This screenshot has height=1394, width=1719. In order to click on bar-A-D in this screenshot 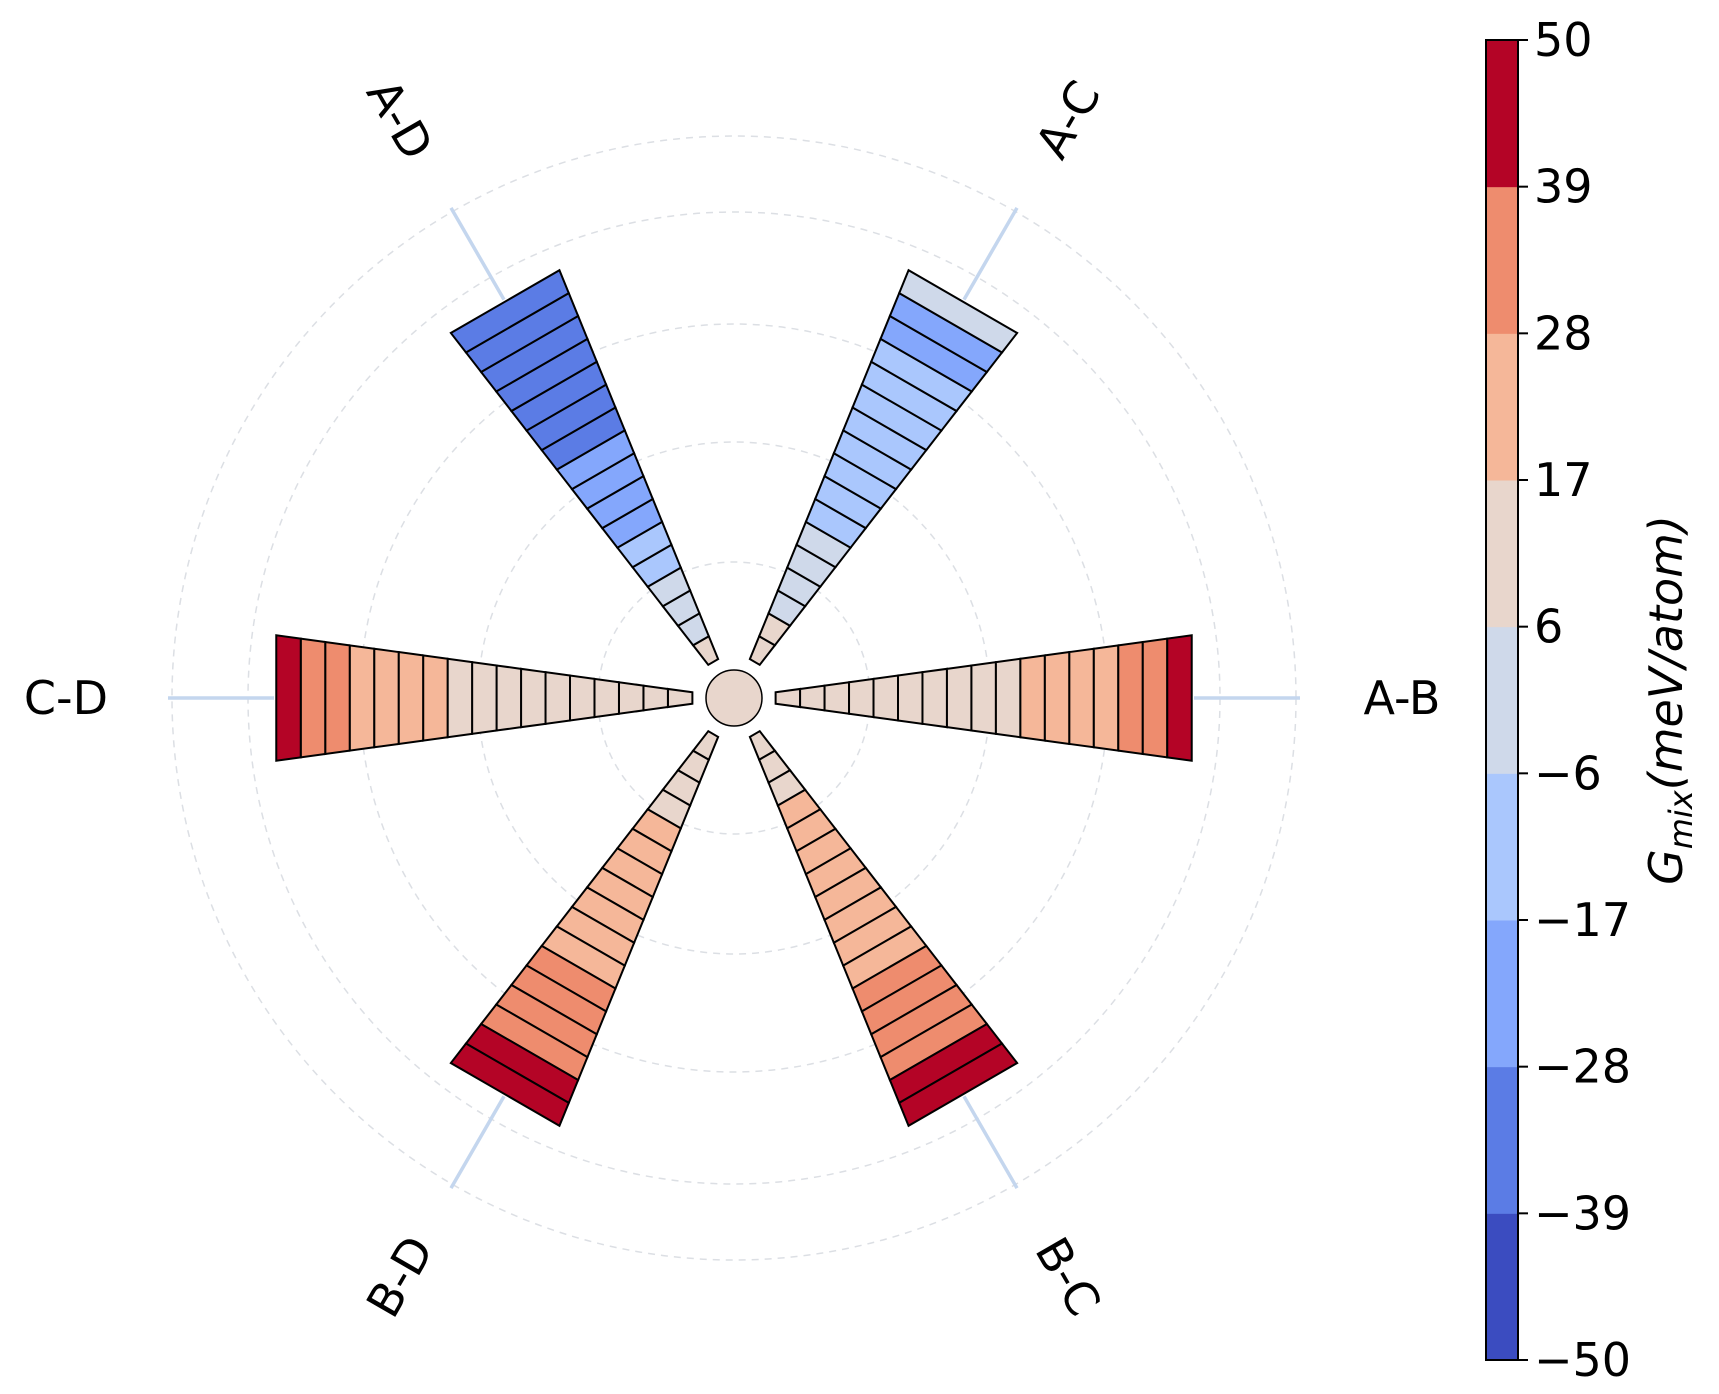, I will do `click(584, 467)`.